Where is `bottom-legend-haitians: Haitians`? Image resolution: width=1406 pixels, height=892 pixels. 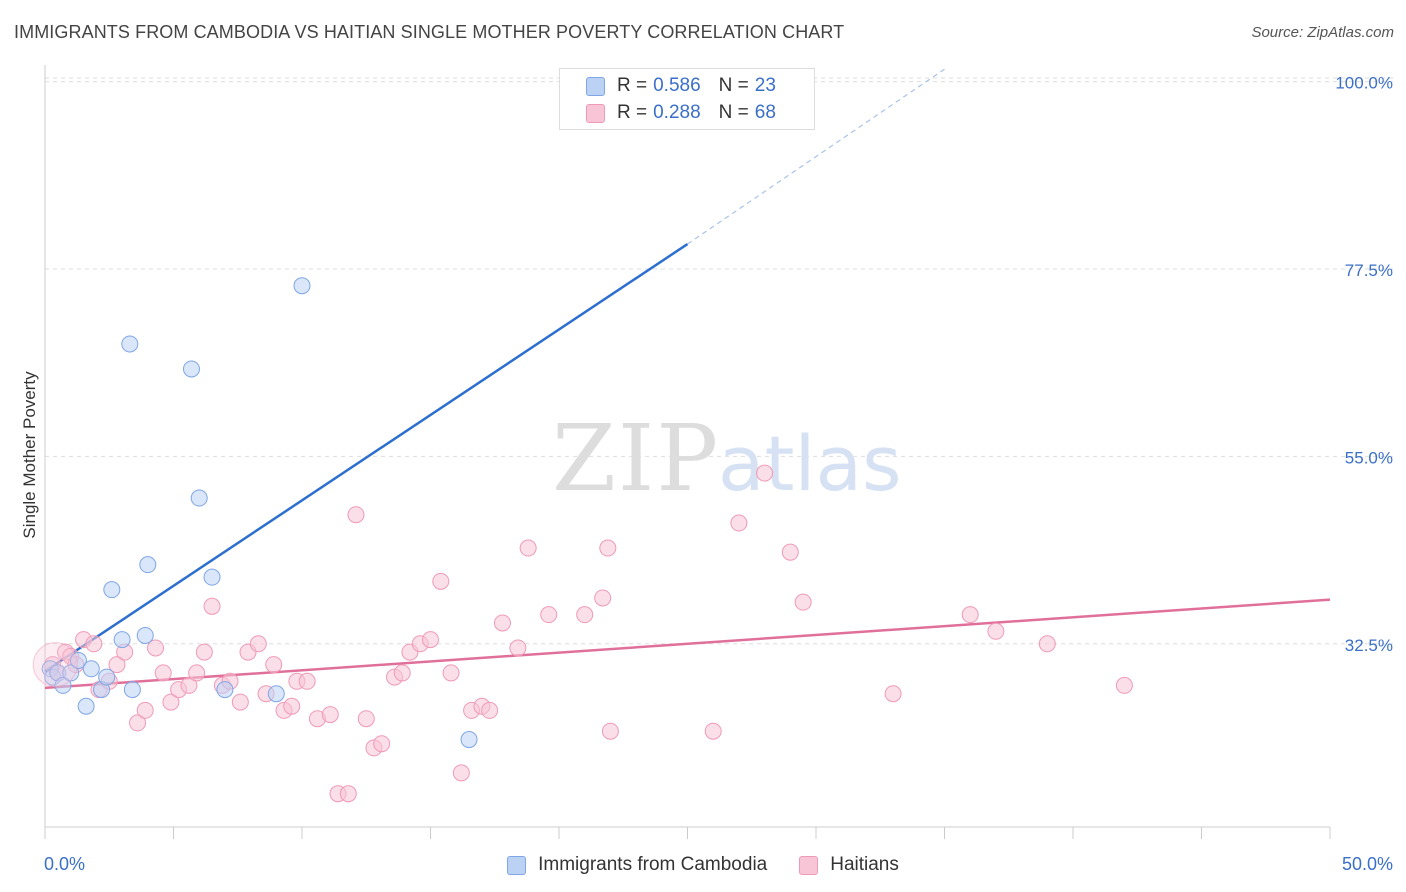
bottom-legend-haitians: Haitians is located at coordinates (849, 865).